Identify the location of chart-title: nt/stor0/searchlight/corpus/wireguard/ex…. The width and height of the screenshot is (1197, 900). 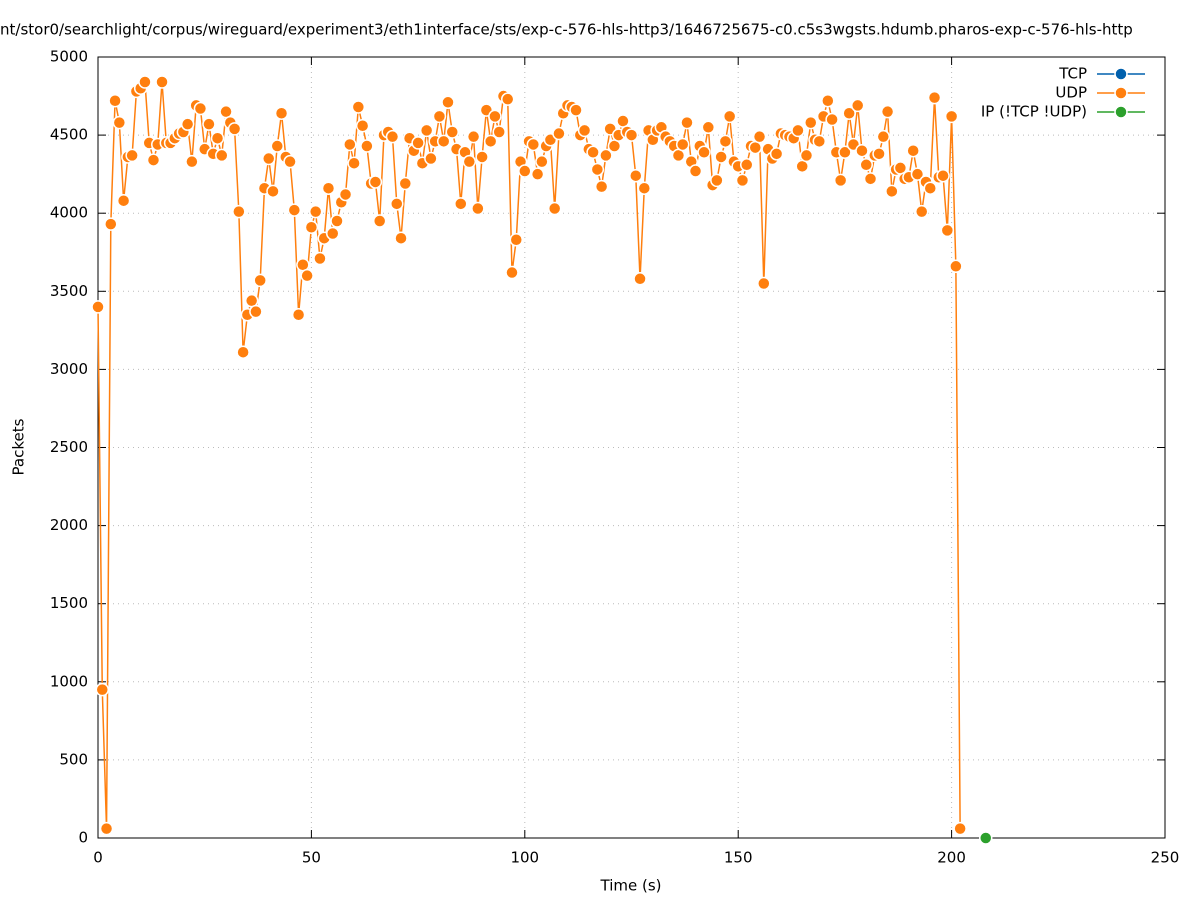
(566, 30).